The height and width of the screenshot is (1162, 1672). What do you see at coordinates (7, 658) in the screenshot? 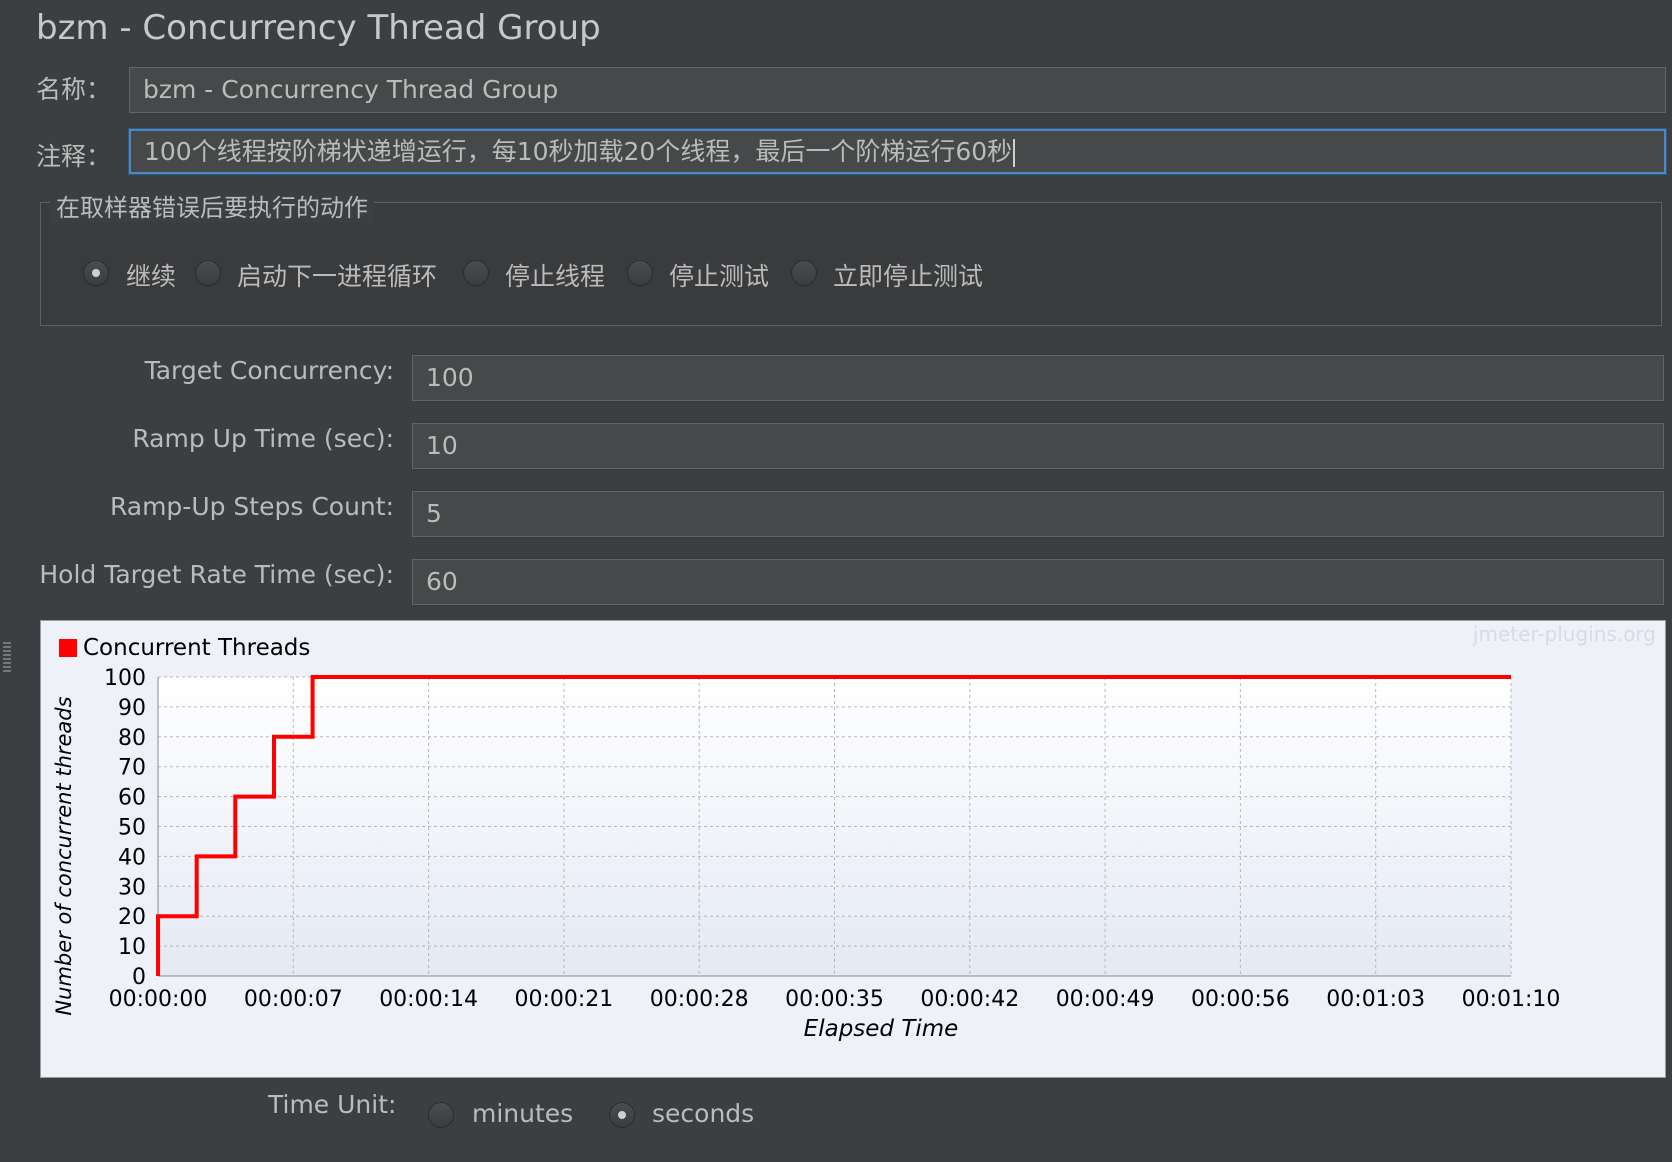
I see `splitter-handle` at bounding box center [7, 658].